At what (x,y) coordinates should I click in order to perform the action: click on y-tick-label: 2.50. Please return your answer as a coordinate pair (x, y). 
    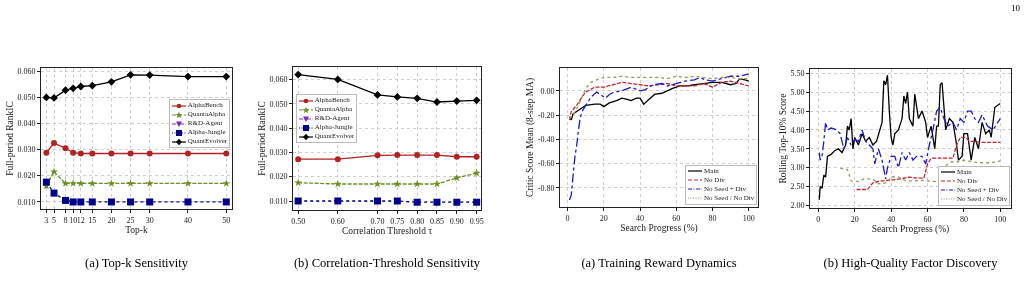
    Looking at the image, I should click on (797, 187).